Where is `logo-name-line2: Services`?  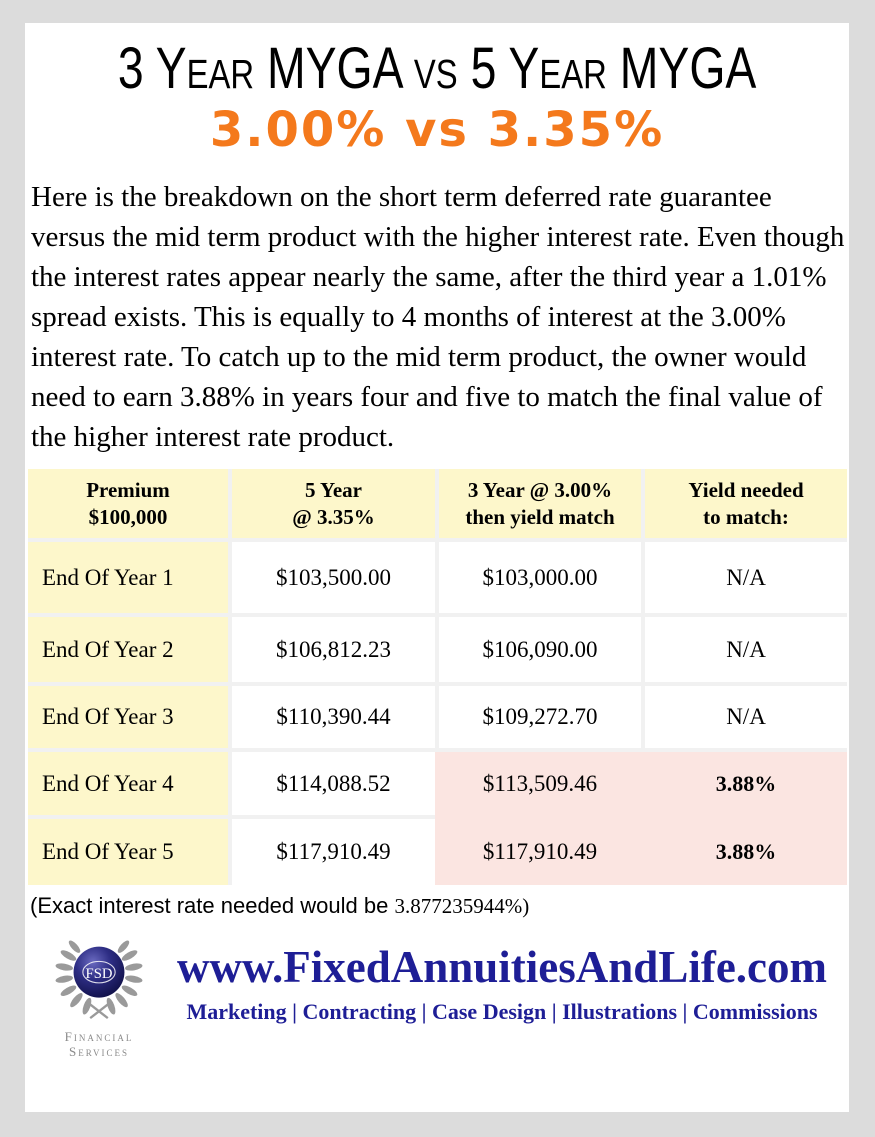
logo-name-line2: Services is located at coordinates (98, 1051).